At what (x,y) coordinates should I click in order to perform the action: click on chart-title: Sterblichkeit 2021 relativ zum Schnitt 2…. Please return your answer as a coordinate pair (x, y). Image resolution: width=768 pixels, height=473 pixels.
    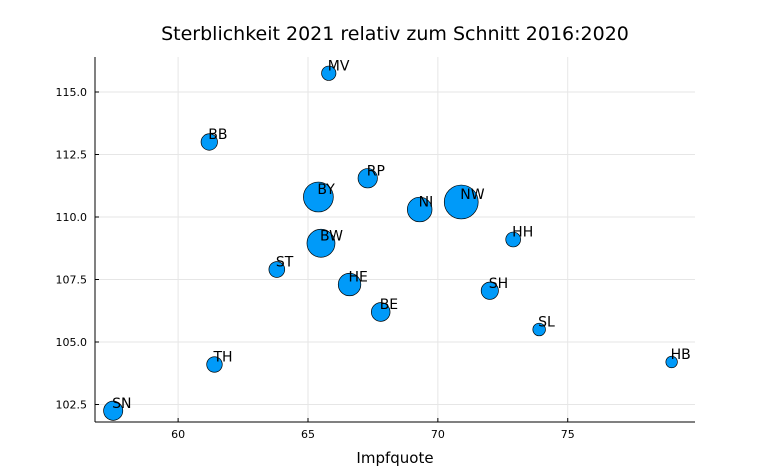
    Looking at the image, I should click on (395, 34).